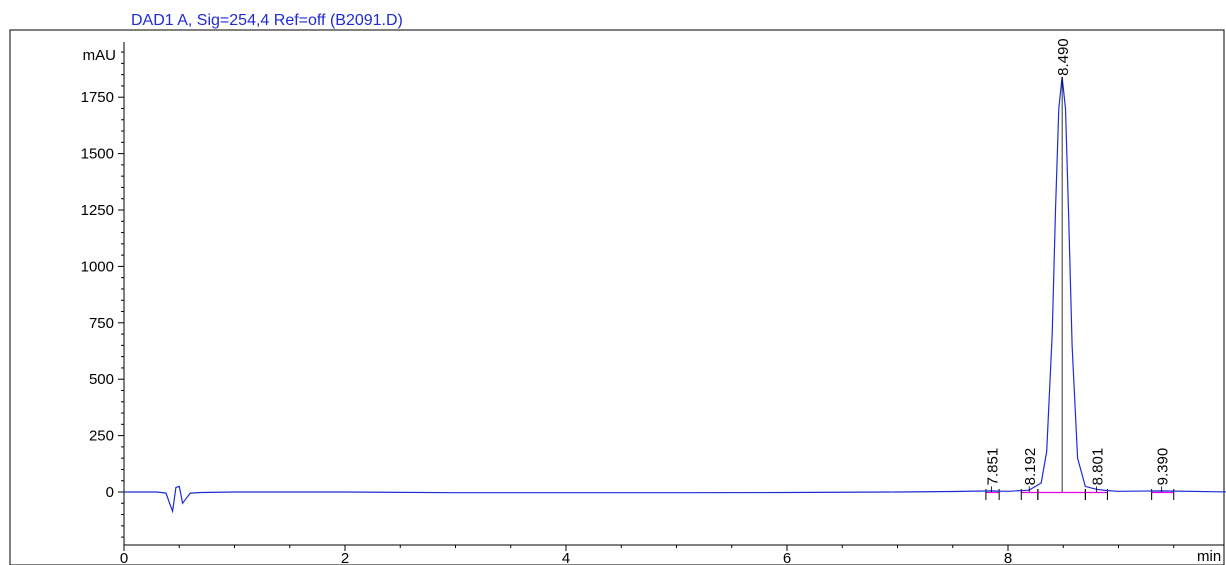 Image resolution: width=1226 pixels, height=565 pixels. Describe the element at coordinates (97, 266) in the screenshot. I see `y-tick-label: 1000` at that location.